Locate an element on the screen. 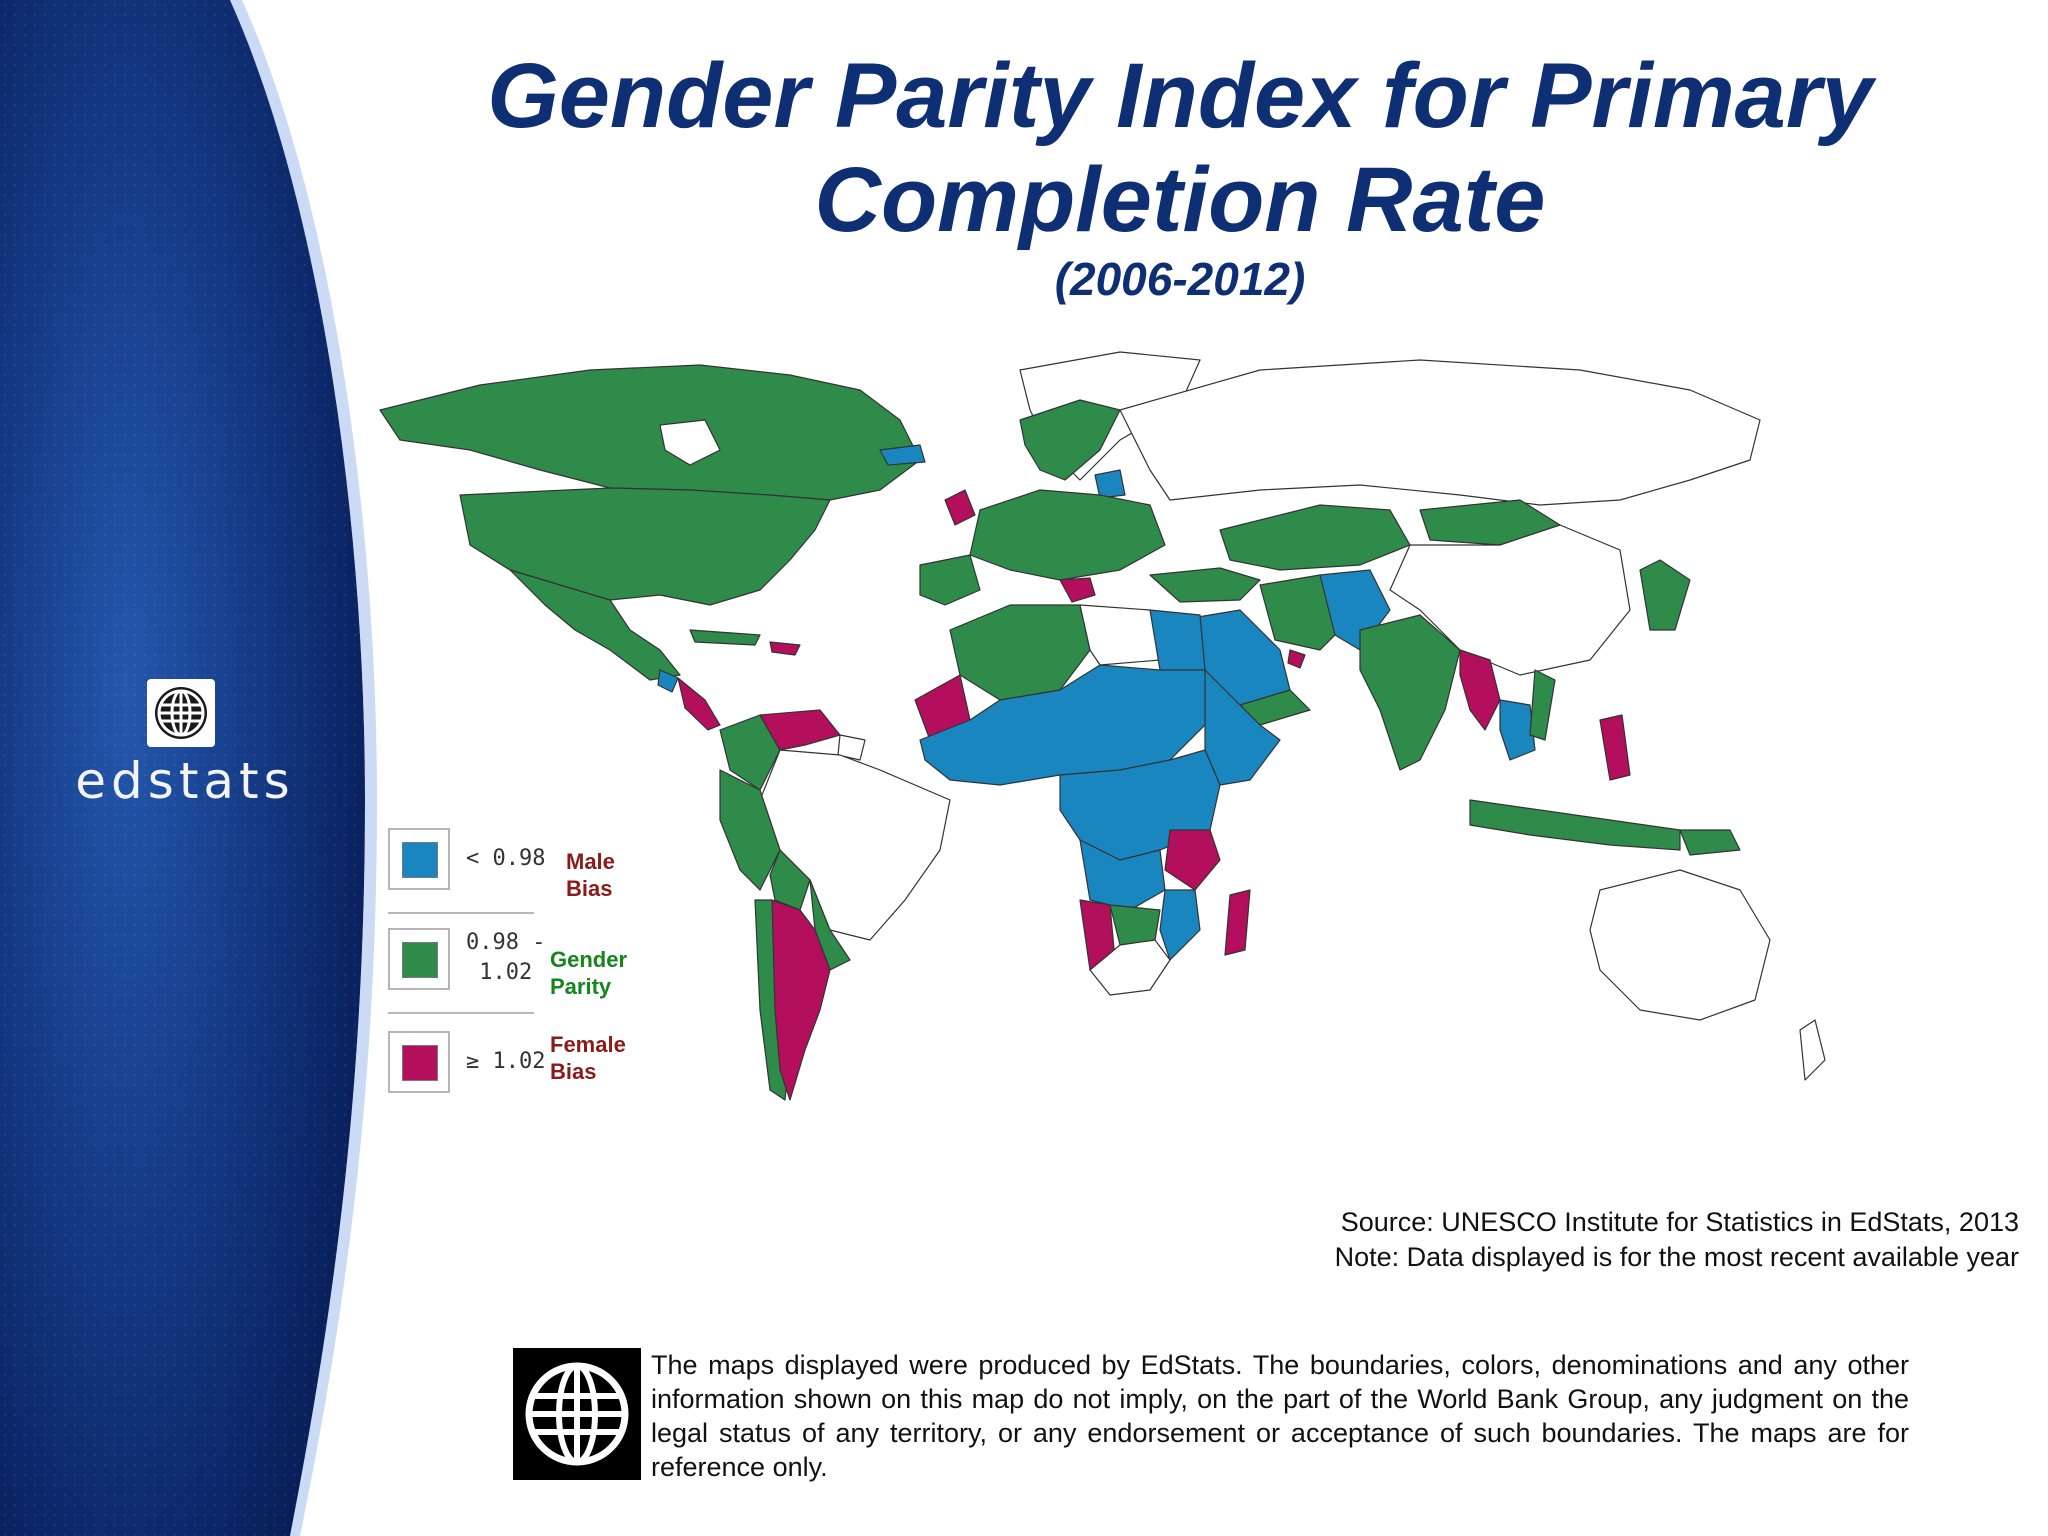  north-africa-west is located at coordinates (1020, 652).